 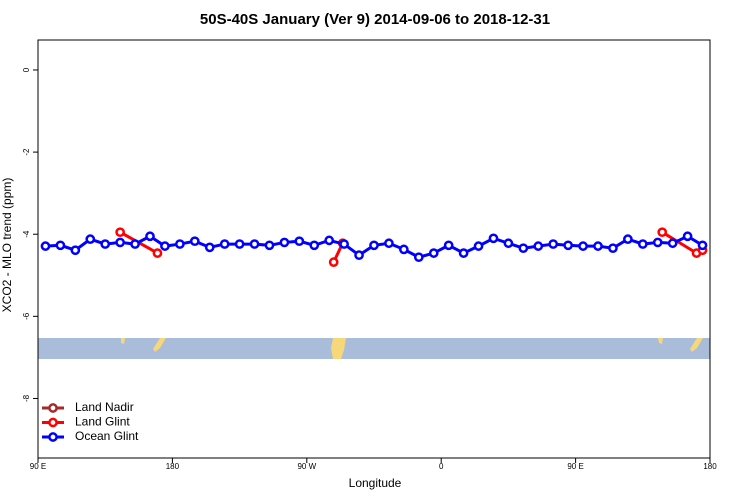 I want to click on legend-label: Land Nadir, so click(x=104, y=407).